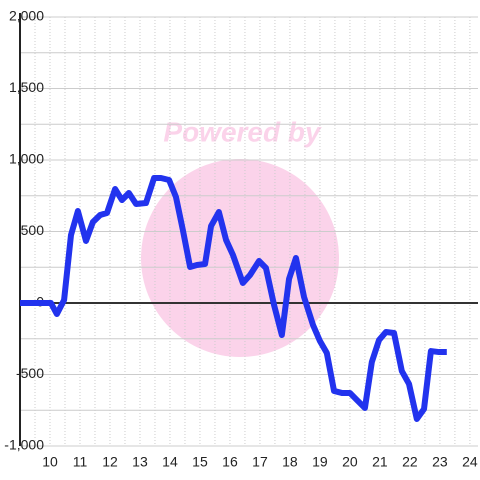  I want to click on x-tick-label: 16, so click(230, 462).